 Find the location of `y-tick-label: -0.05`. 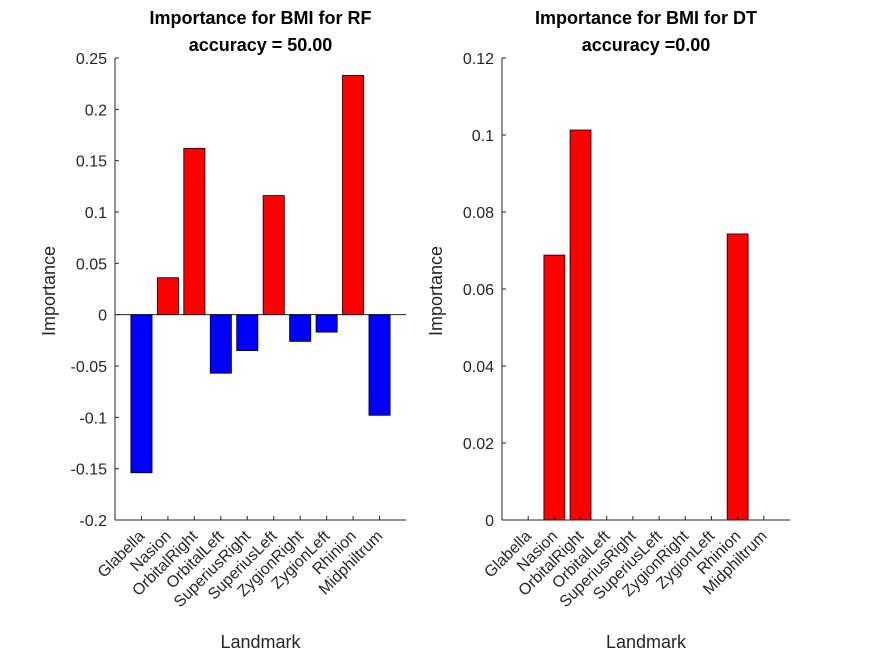

y-tick-label: -0.05 is located at coordinates (89, 367).